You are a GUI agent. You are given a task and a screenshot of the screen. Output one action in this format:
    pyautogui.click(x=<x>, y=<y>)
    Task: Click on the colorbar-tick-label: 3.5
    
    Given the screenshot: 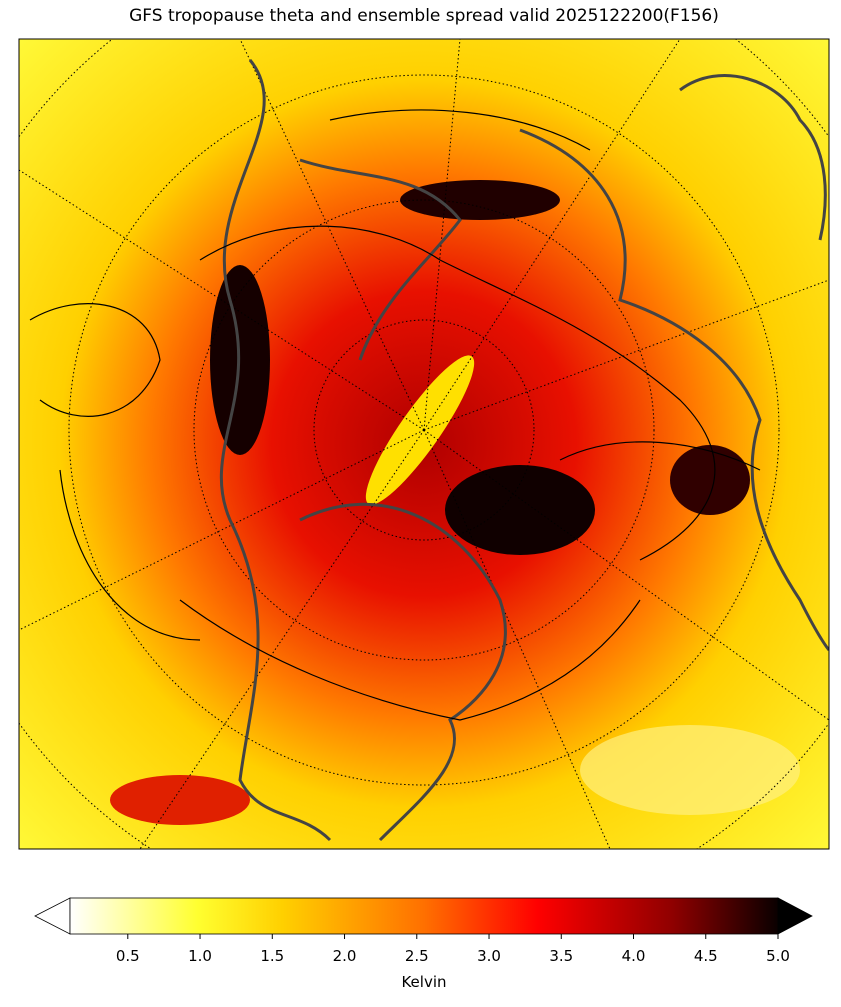 What is the action you would take?
    pyautogui.click(x=561, y=956)
    